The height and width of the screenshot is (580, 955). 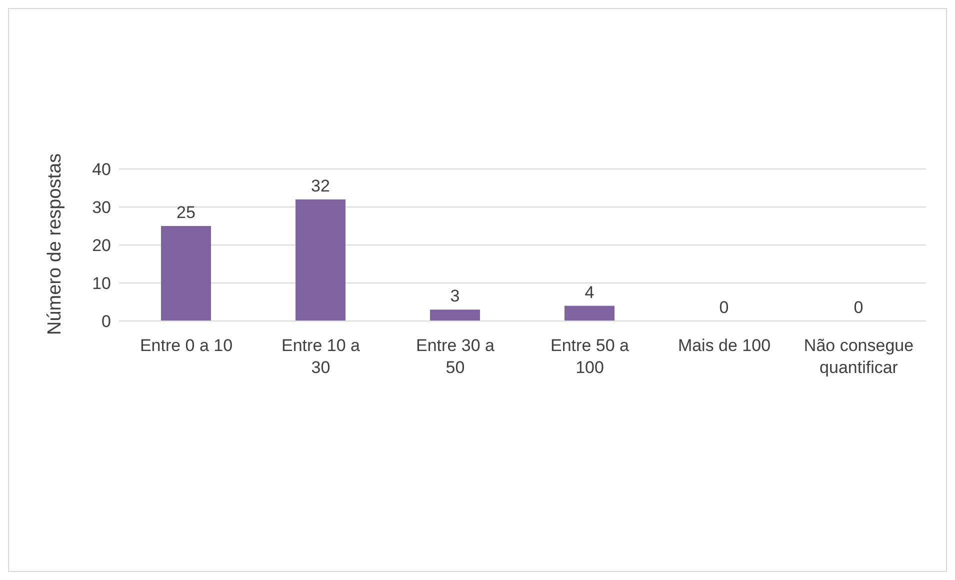 I want to click on y-tick-label: 20, so click(x=101, y=246).